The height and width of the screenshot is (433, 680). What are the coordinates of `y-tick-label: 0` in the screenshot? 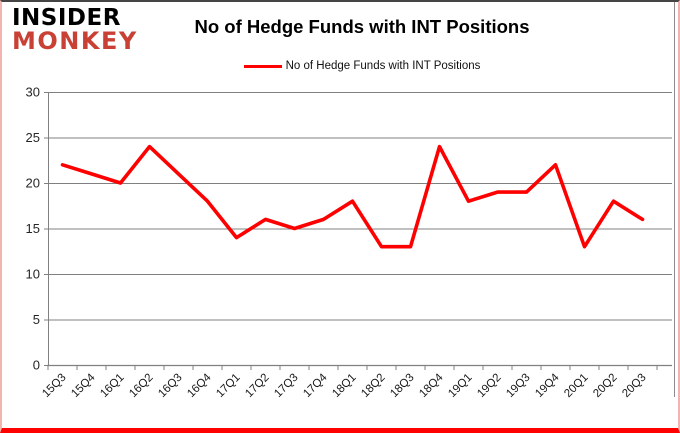 It's located at (36, 365).